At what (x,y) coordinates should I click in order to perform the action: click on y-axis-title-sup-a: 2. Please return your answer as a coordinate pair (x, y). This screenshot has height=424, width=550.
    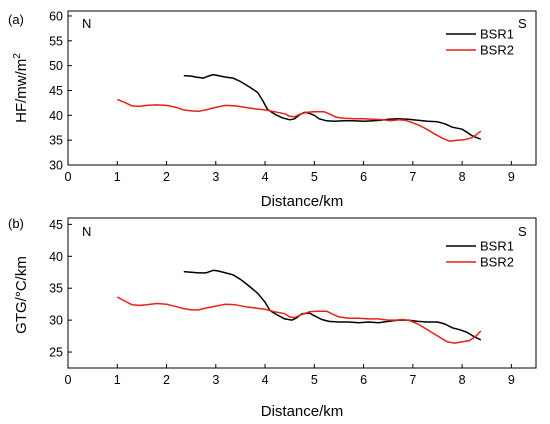
    Looking at the image, I should click on (17, 56).